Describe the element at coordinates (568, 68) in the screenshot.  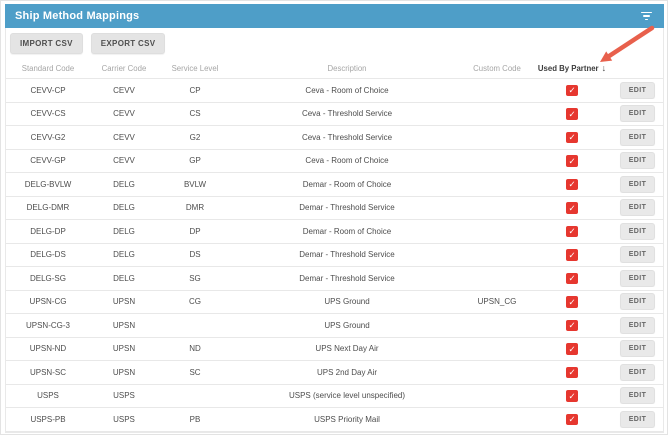
I see `used-by-partner-label: Used By Partner` at that location.